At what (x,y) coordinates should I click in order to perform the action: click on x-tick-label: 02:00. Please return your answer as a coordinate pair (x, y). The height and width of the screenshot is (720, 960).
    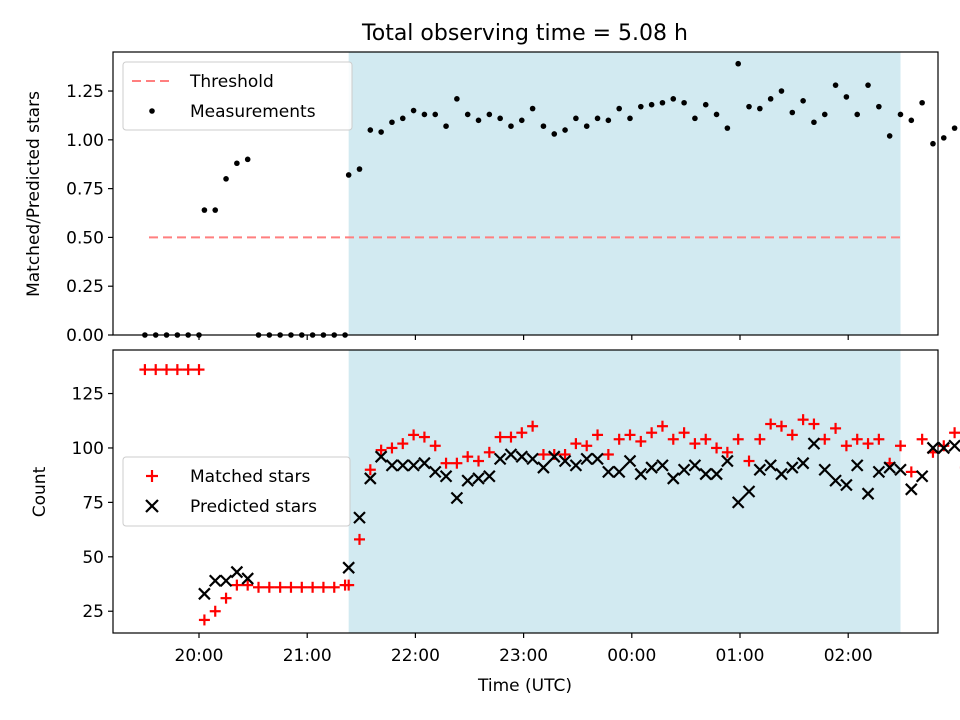
    Looking at the image, I should click on (848, 656).